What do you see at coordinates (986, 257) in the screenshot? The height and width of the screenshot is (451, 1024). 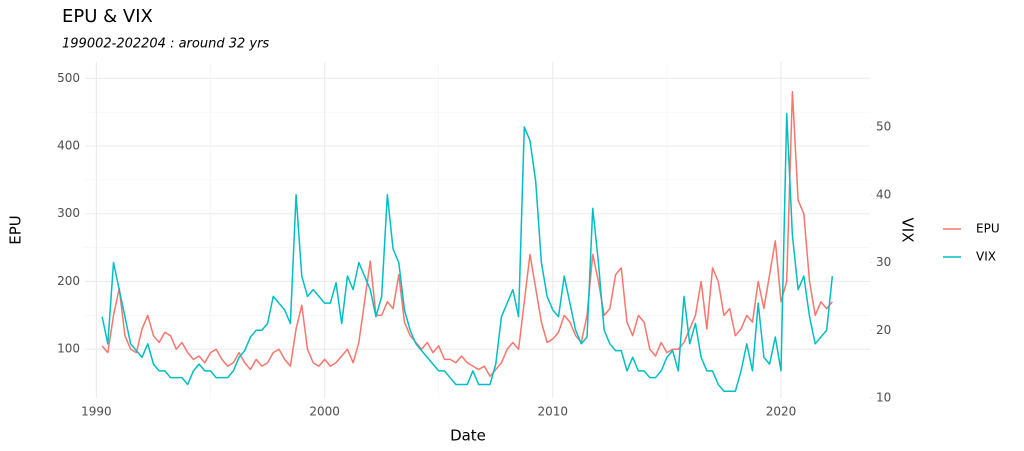 I see `legend-label: VIX` at bounding box center [986, 257].